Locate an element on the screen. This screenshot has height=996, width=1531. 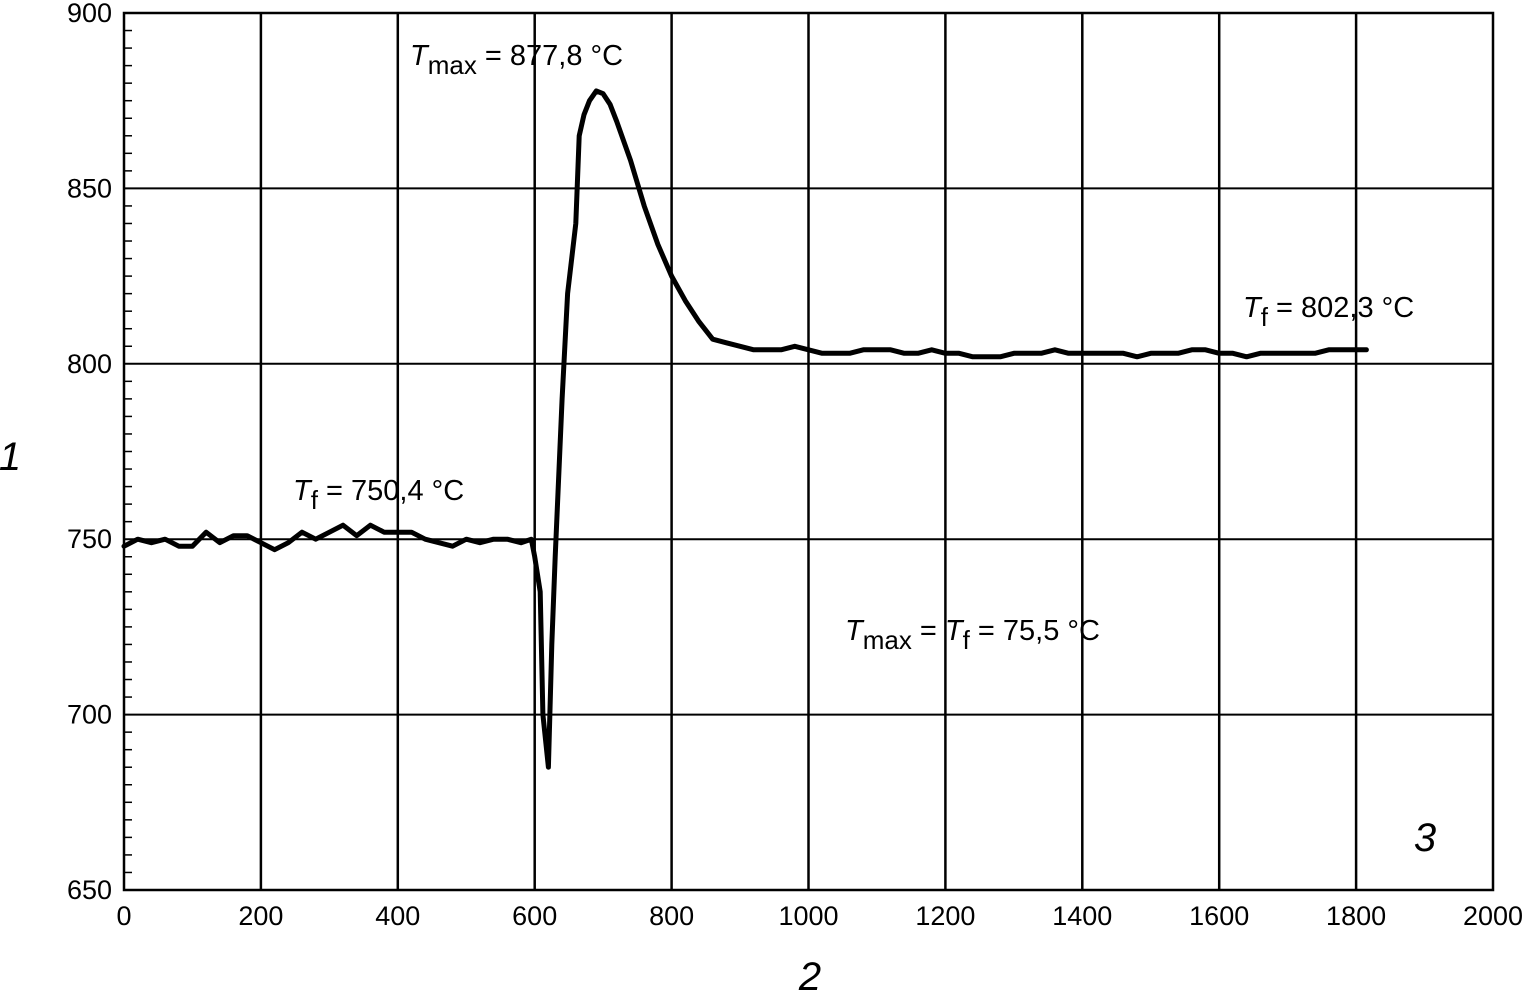
y-tick-label: 900 is located at coordinates (89, 14).